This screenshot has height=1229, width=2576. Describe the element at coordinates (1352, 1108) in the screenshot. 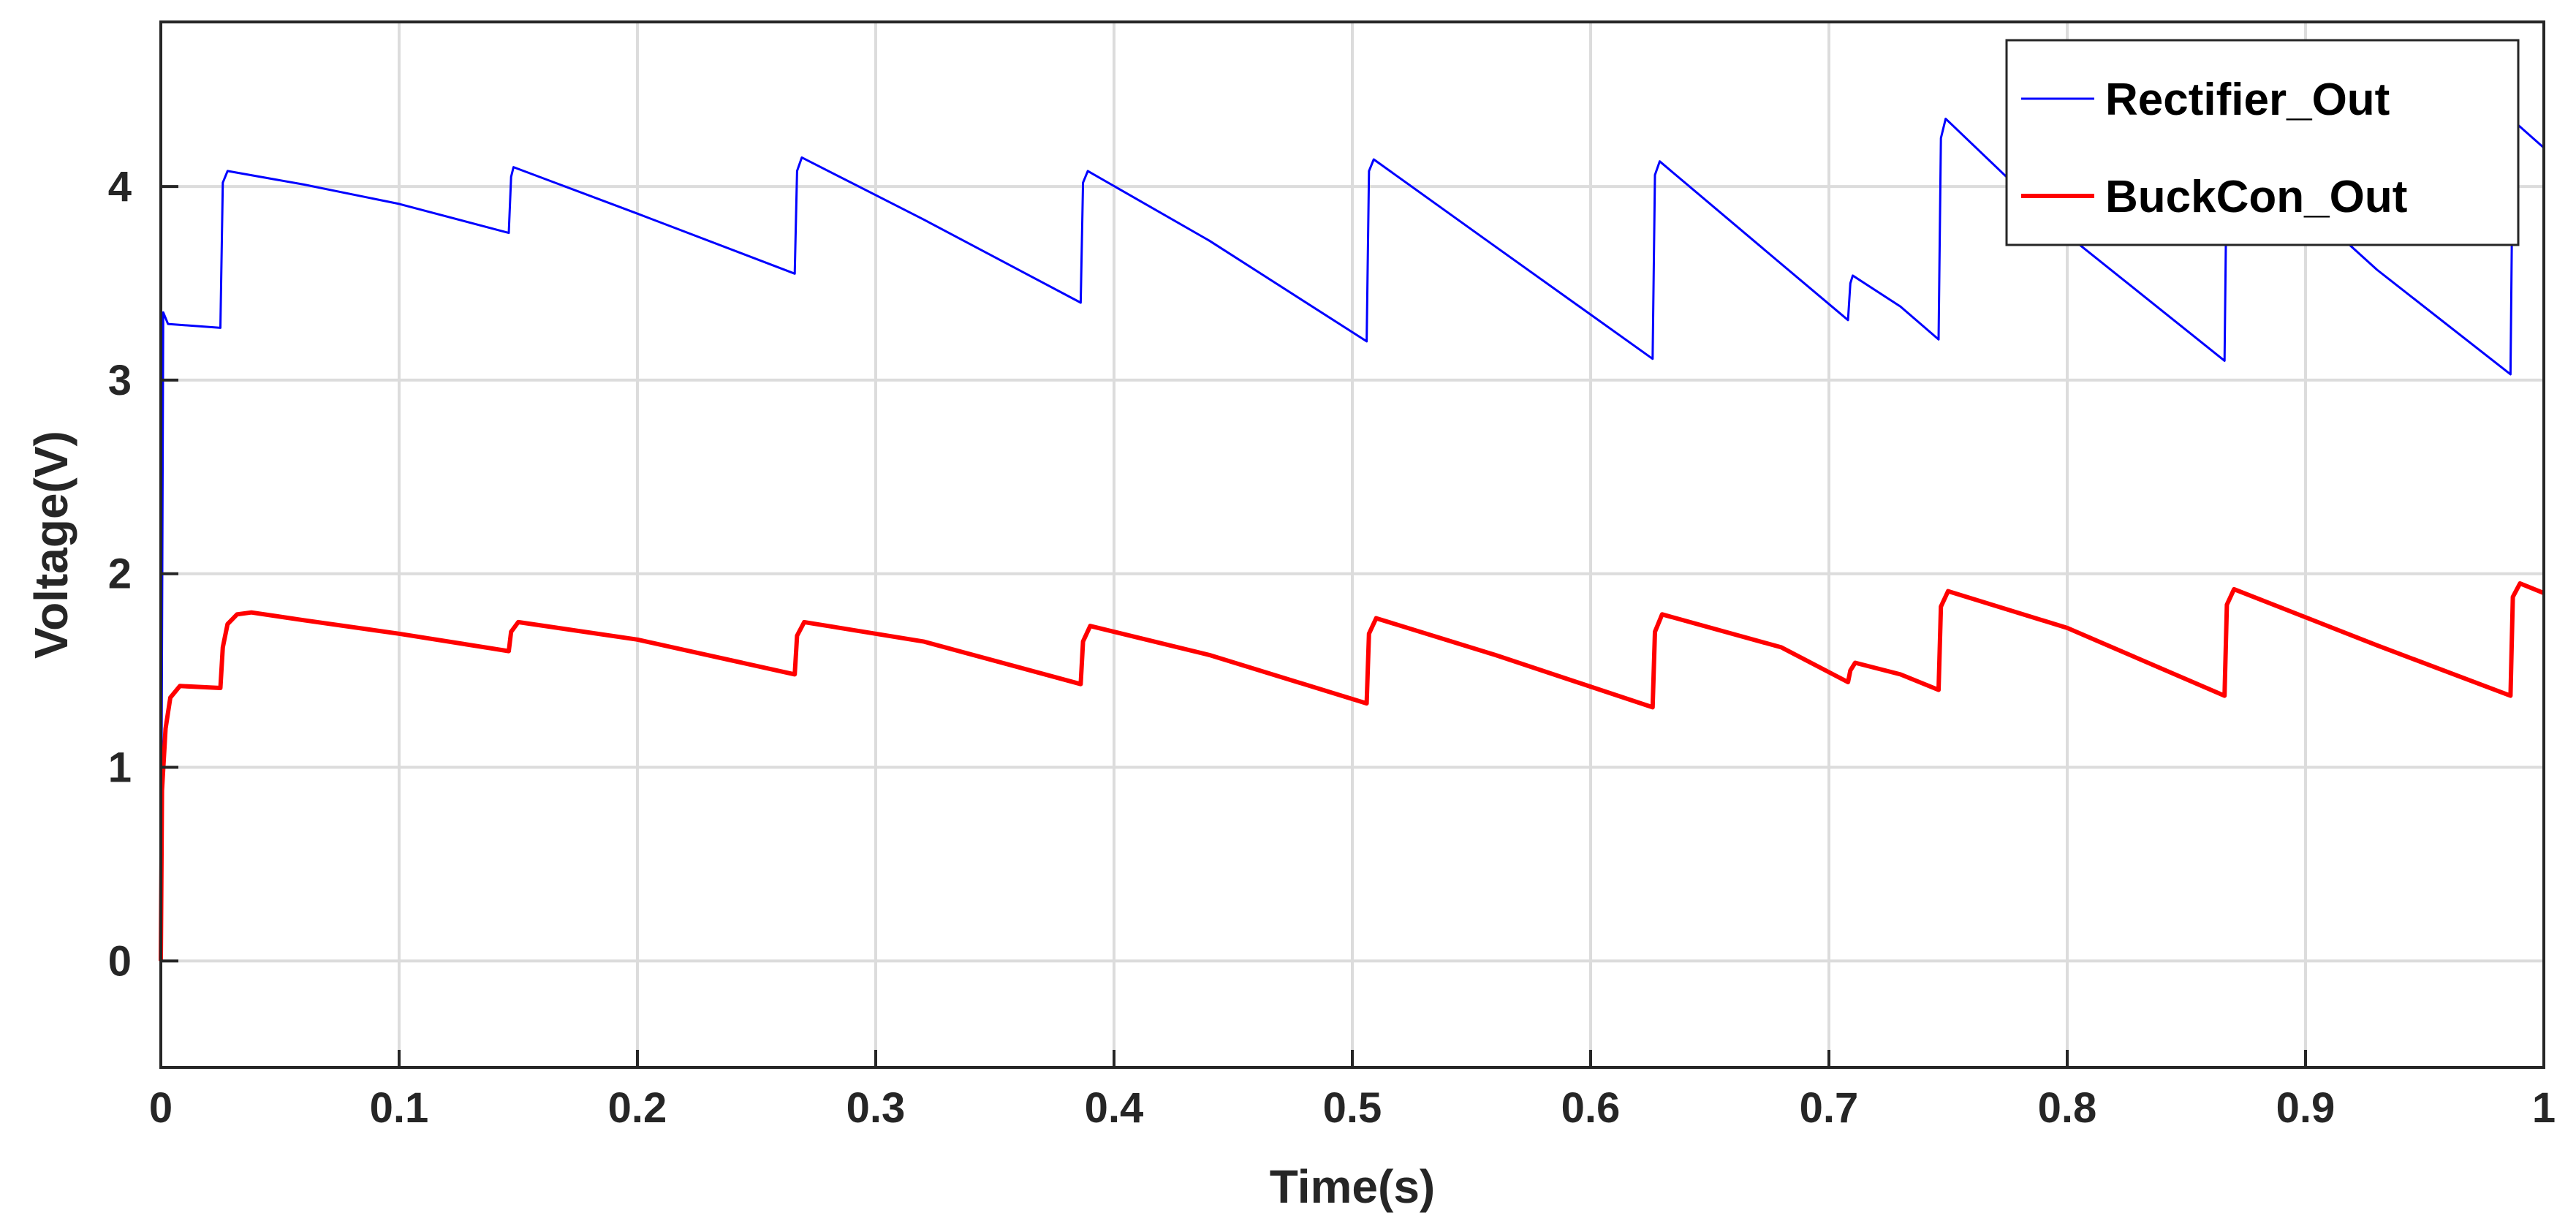

I see `x-tick-label: 0.5` at that location.